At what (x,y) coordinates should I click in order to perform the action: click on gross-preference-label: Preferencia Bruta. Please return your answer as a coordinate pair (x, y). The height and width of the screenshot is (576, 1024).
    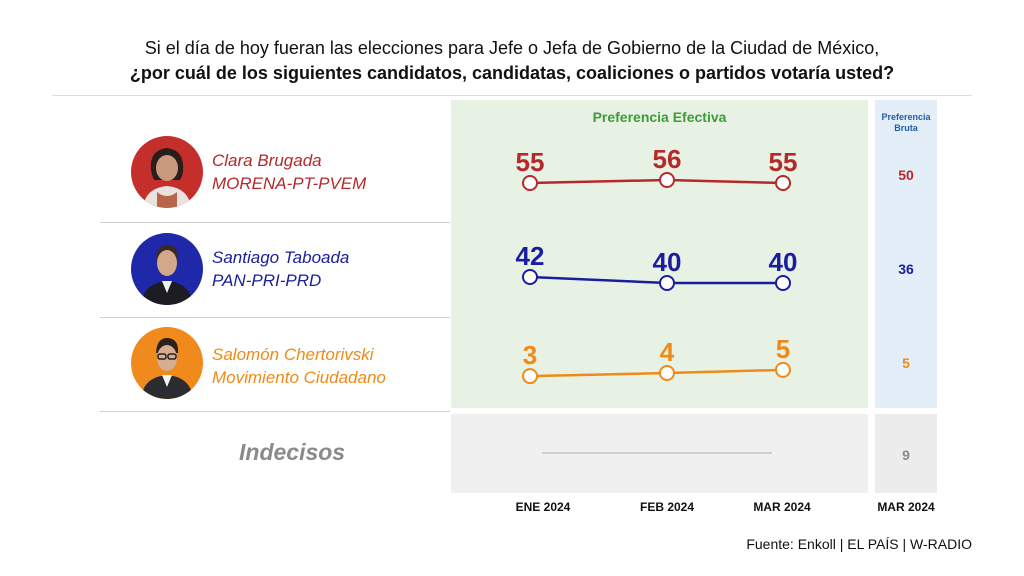
    Looking at the image, I should click on (906, 123).